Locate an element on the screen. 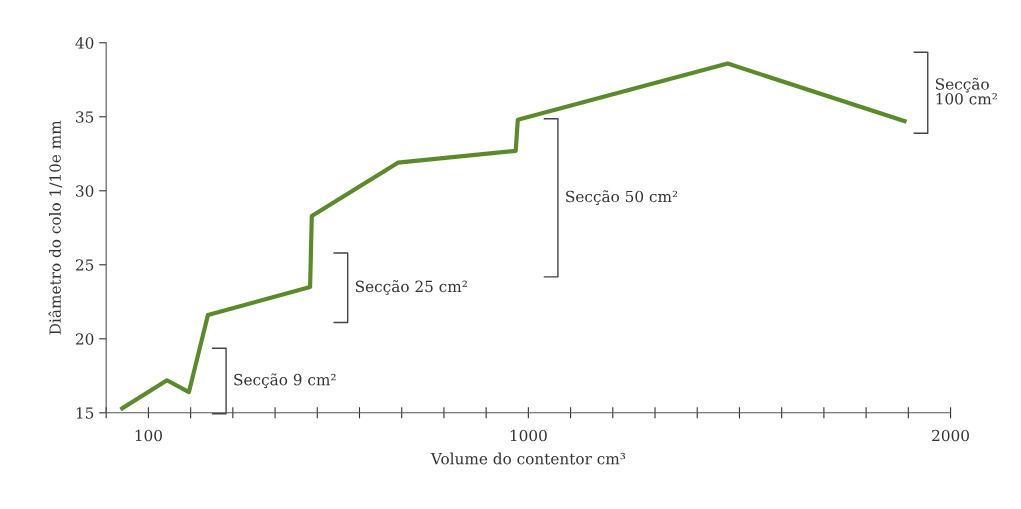 Image resolution: width=1021 pixels, height=509 pixels. y-tick-label: 20 is located at coordinates (84, 339).